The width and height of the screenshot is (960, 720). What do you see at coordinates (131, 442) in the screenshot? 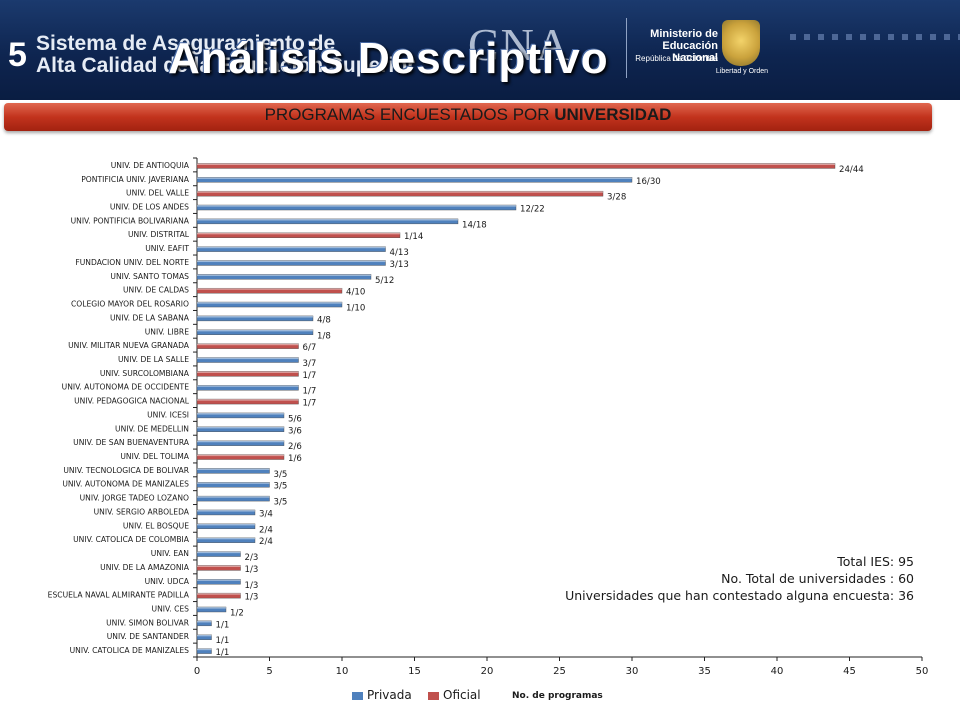
I see `y-tick-label: UNIV. DE SAN BUENAVENTURA` at bounding box center [131, 442].